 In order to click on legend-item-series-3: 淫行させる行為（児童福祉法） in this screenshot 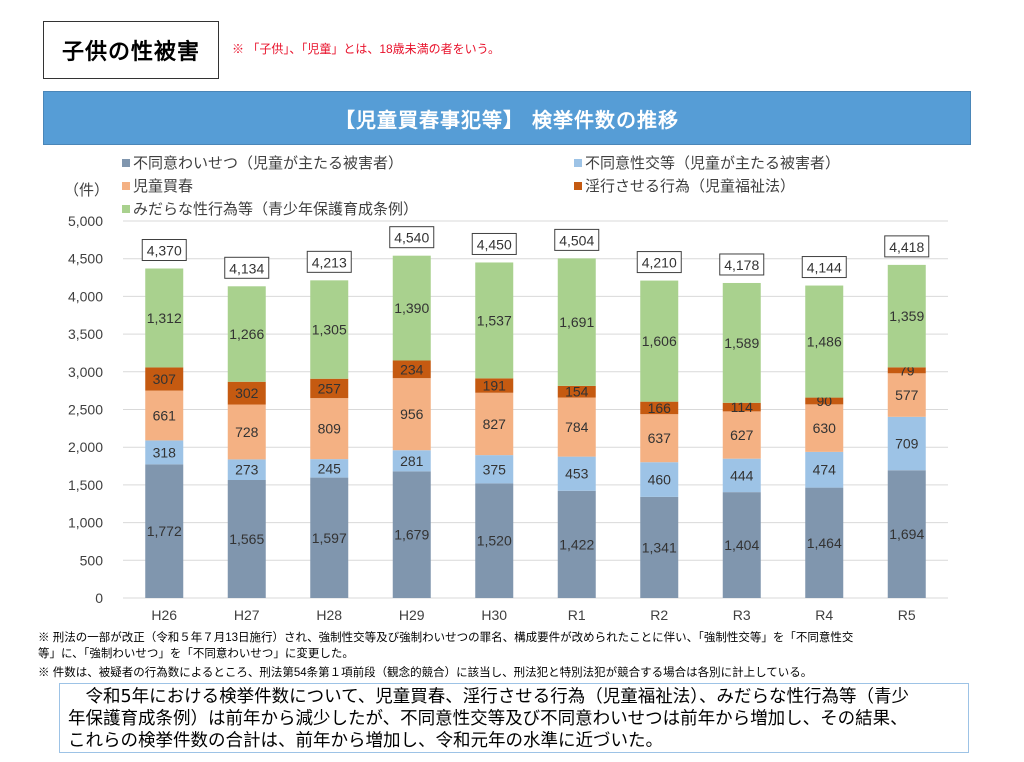, I will do `click(684, 185)`.